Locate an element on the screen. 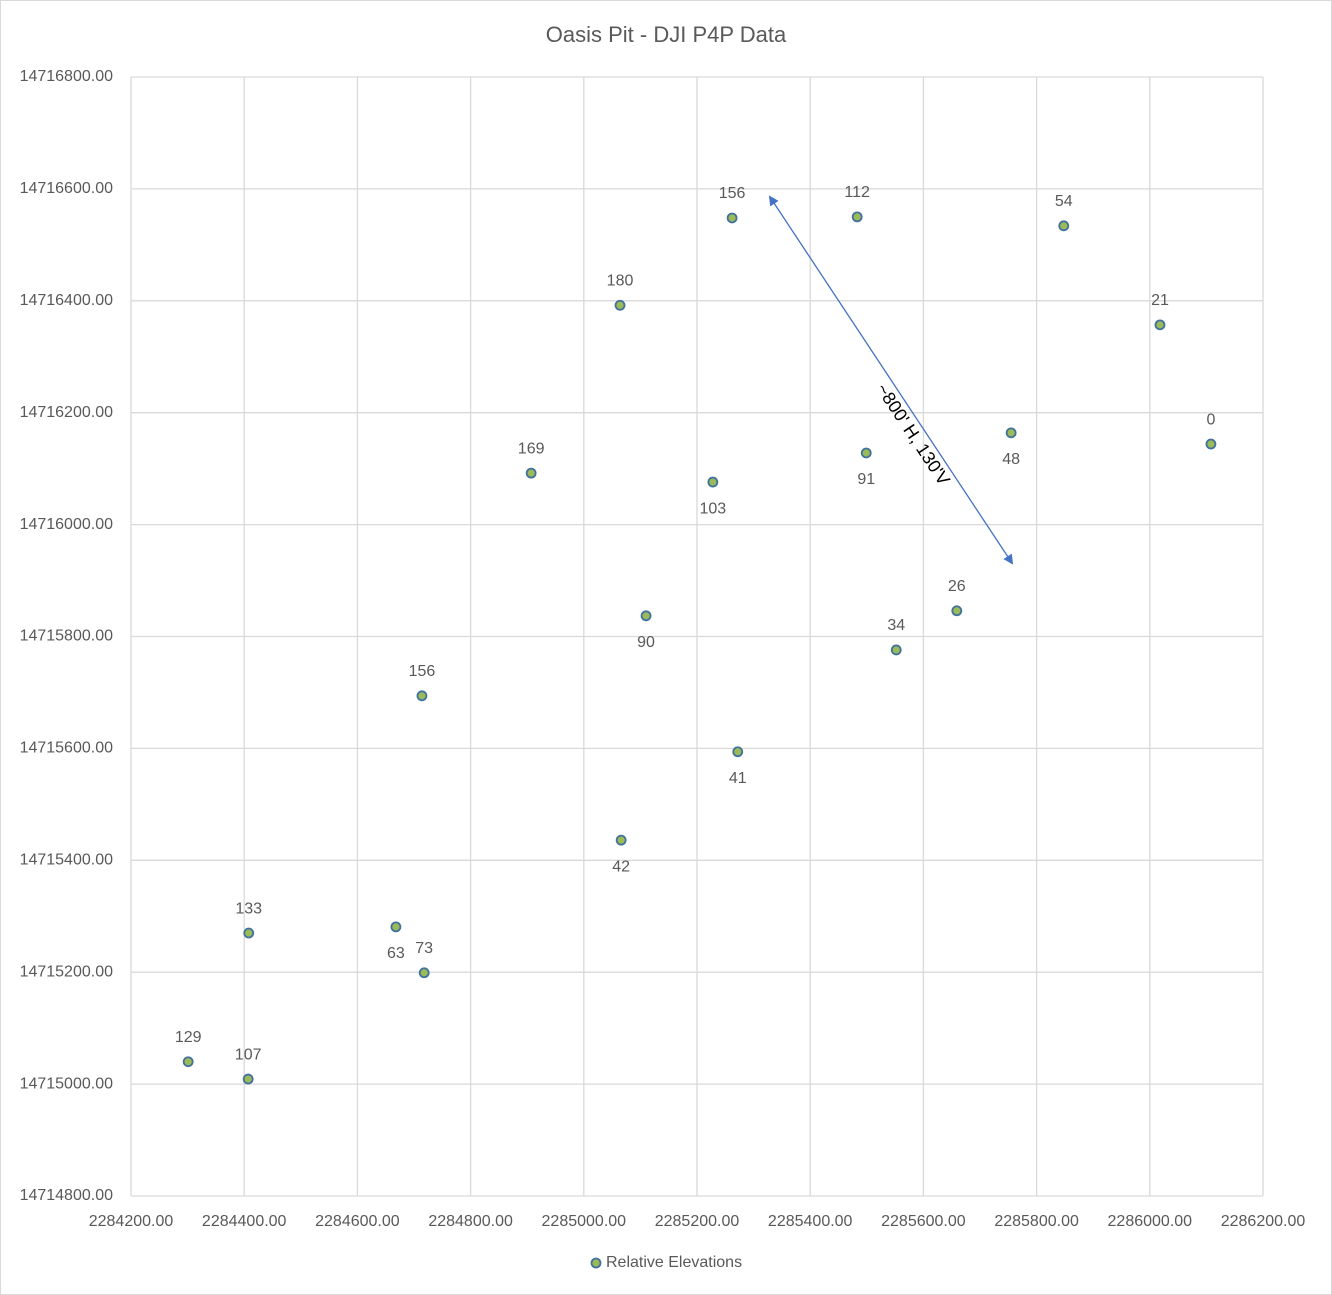  y-tick-label: 14716400.00 is located at coordinates (67, 300).